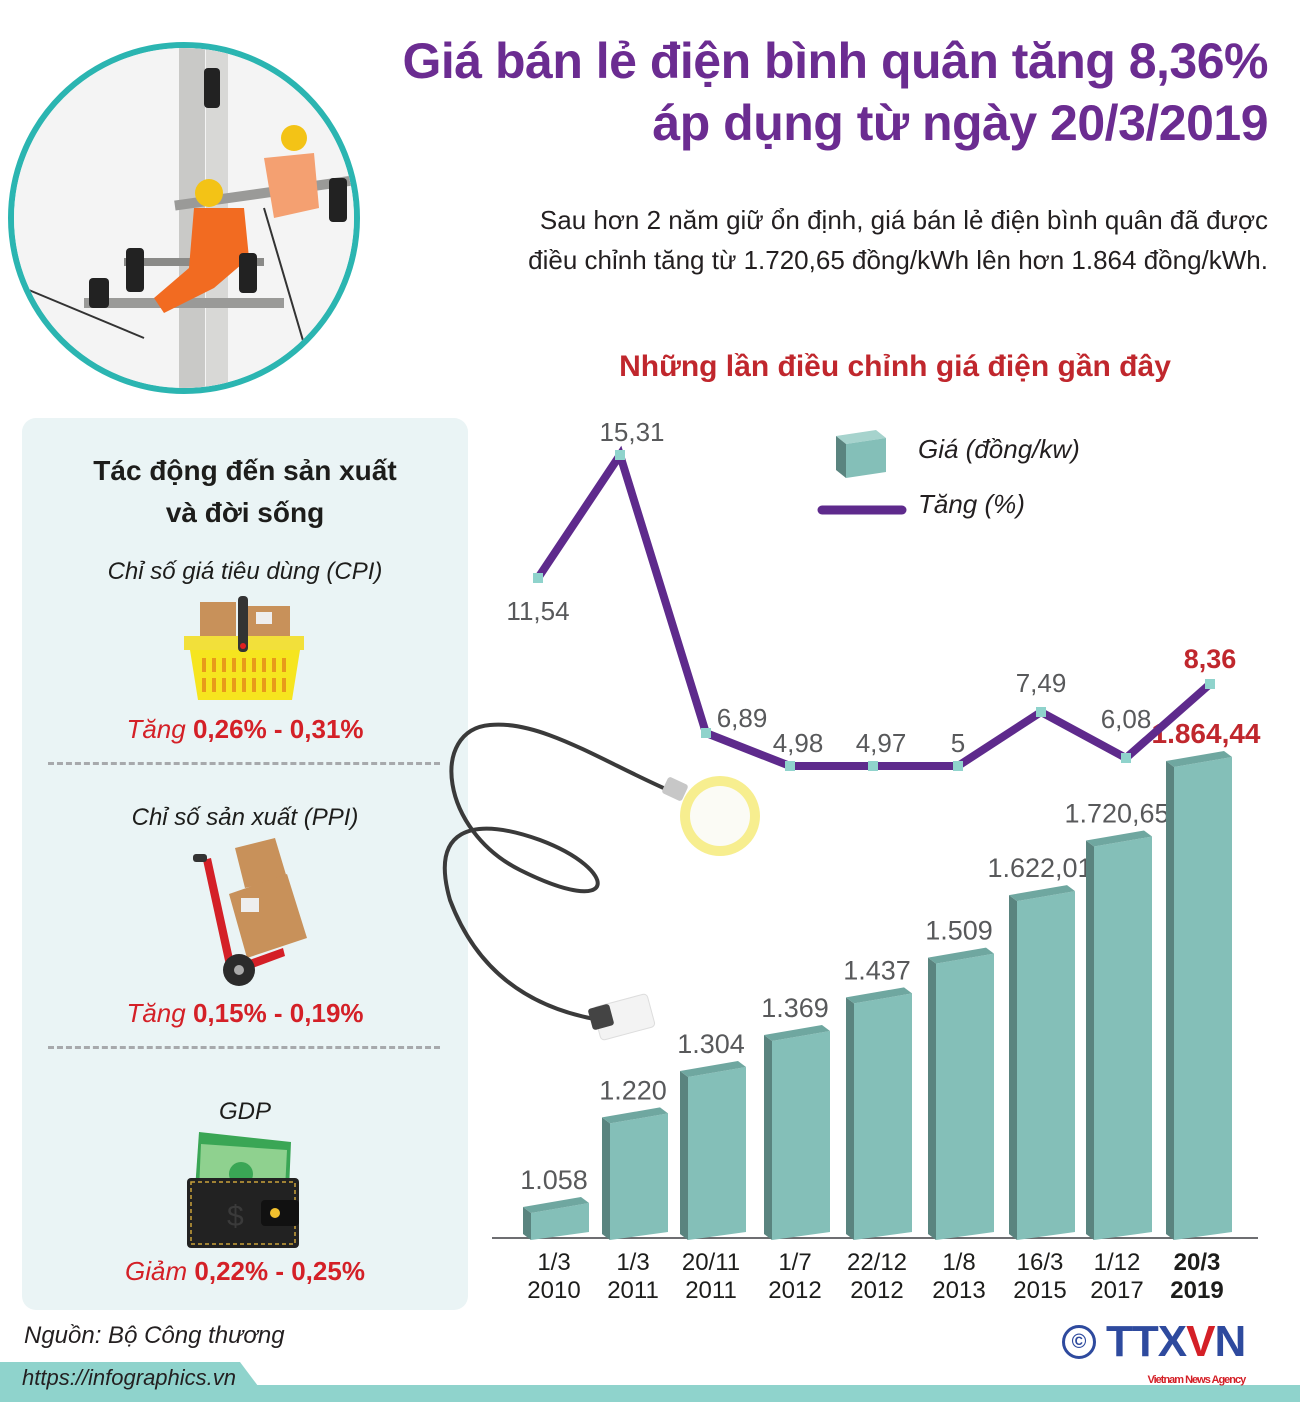 This screenshot has width=1300, height=1402. I want to click on cpi-range: 0,26% - 0,31%, so click(278, 729).